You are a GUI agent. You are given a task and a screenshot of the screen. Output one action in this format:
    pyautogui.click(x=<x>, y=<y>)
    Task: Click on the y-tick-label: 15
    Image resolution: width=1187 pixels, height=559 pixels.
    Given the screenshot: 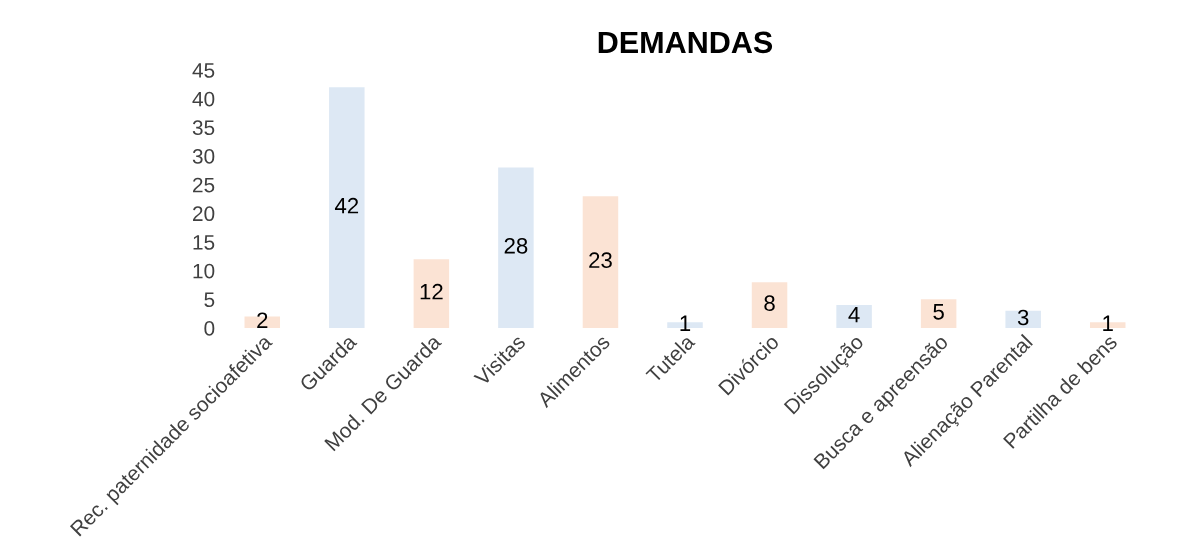 What is the action you would take?
    pyautogui.click(x=204, y=242)
    